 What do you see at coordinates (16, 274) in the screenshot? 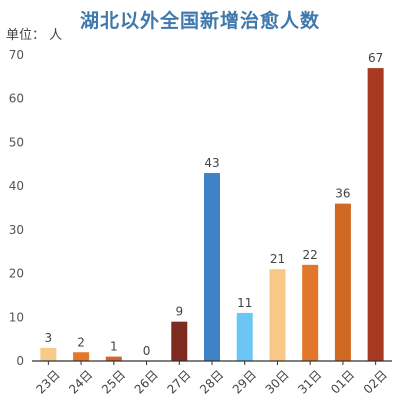
I see `y-tick-label: 20` at bounding box center [16, 274].